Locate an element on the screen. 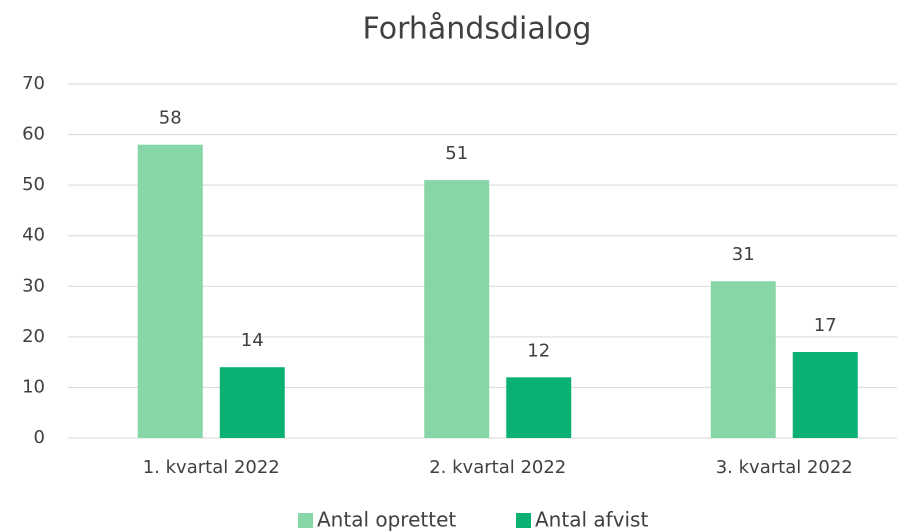 The image size is (907, 532). y-tick-label: 60 is located at coordinates (33, 134).